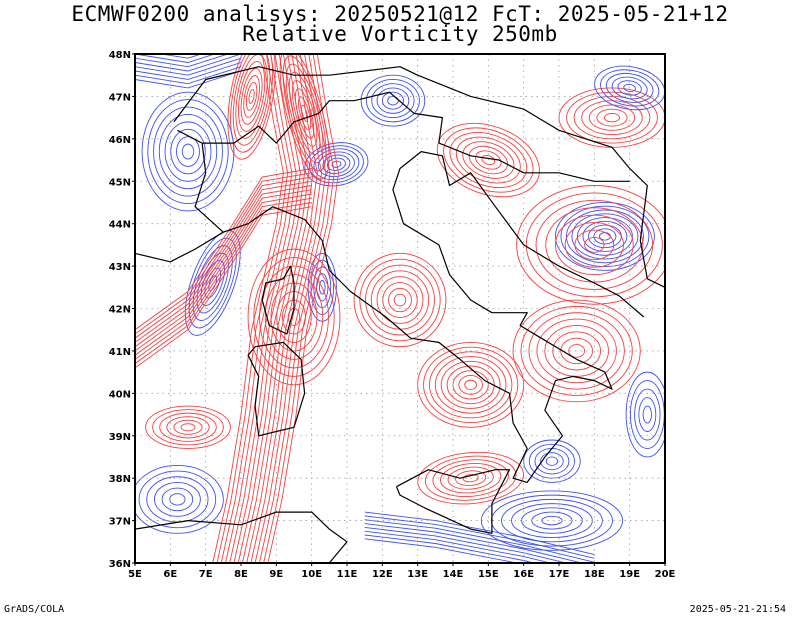  I want to click on lon-label: 10E, so click(311, 574).